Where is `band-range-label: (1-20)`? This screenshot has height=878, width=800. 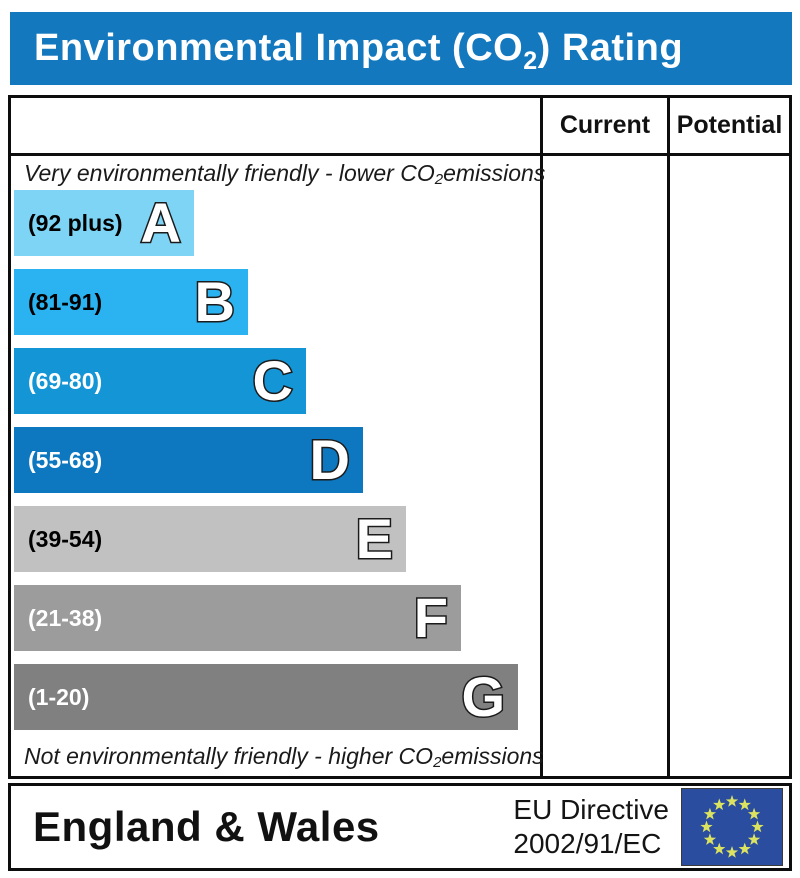
band-range-label: (1-20) is located at coordinates (59, 696).